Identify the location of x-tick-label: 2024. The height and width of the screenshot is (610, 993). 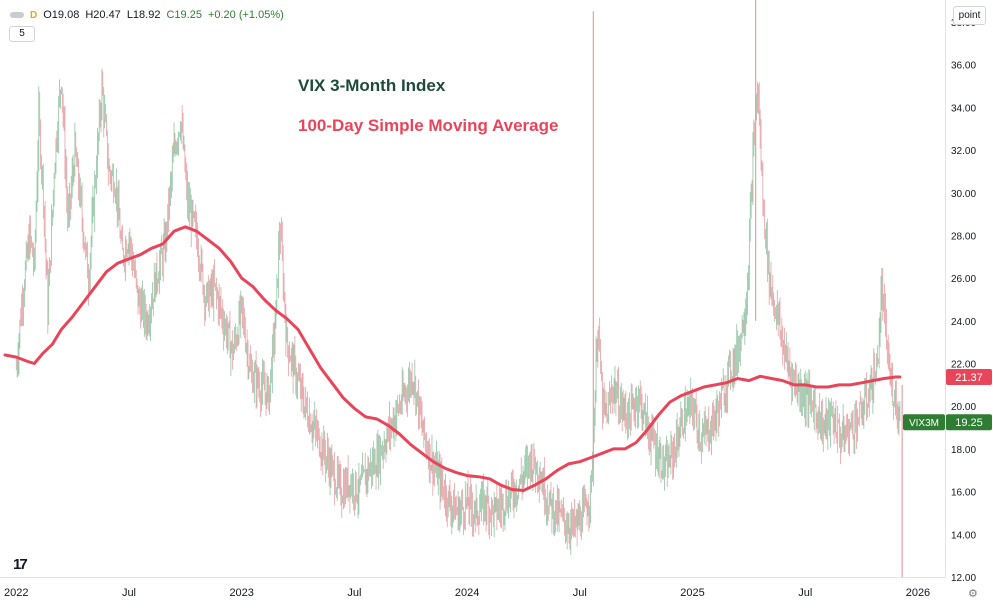
(467, 593).